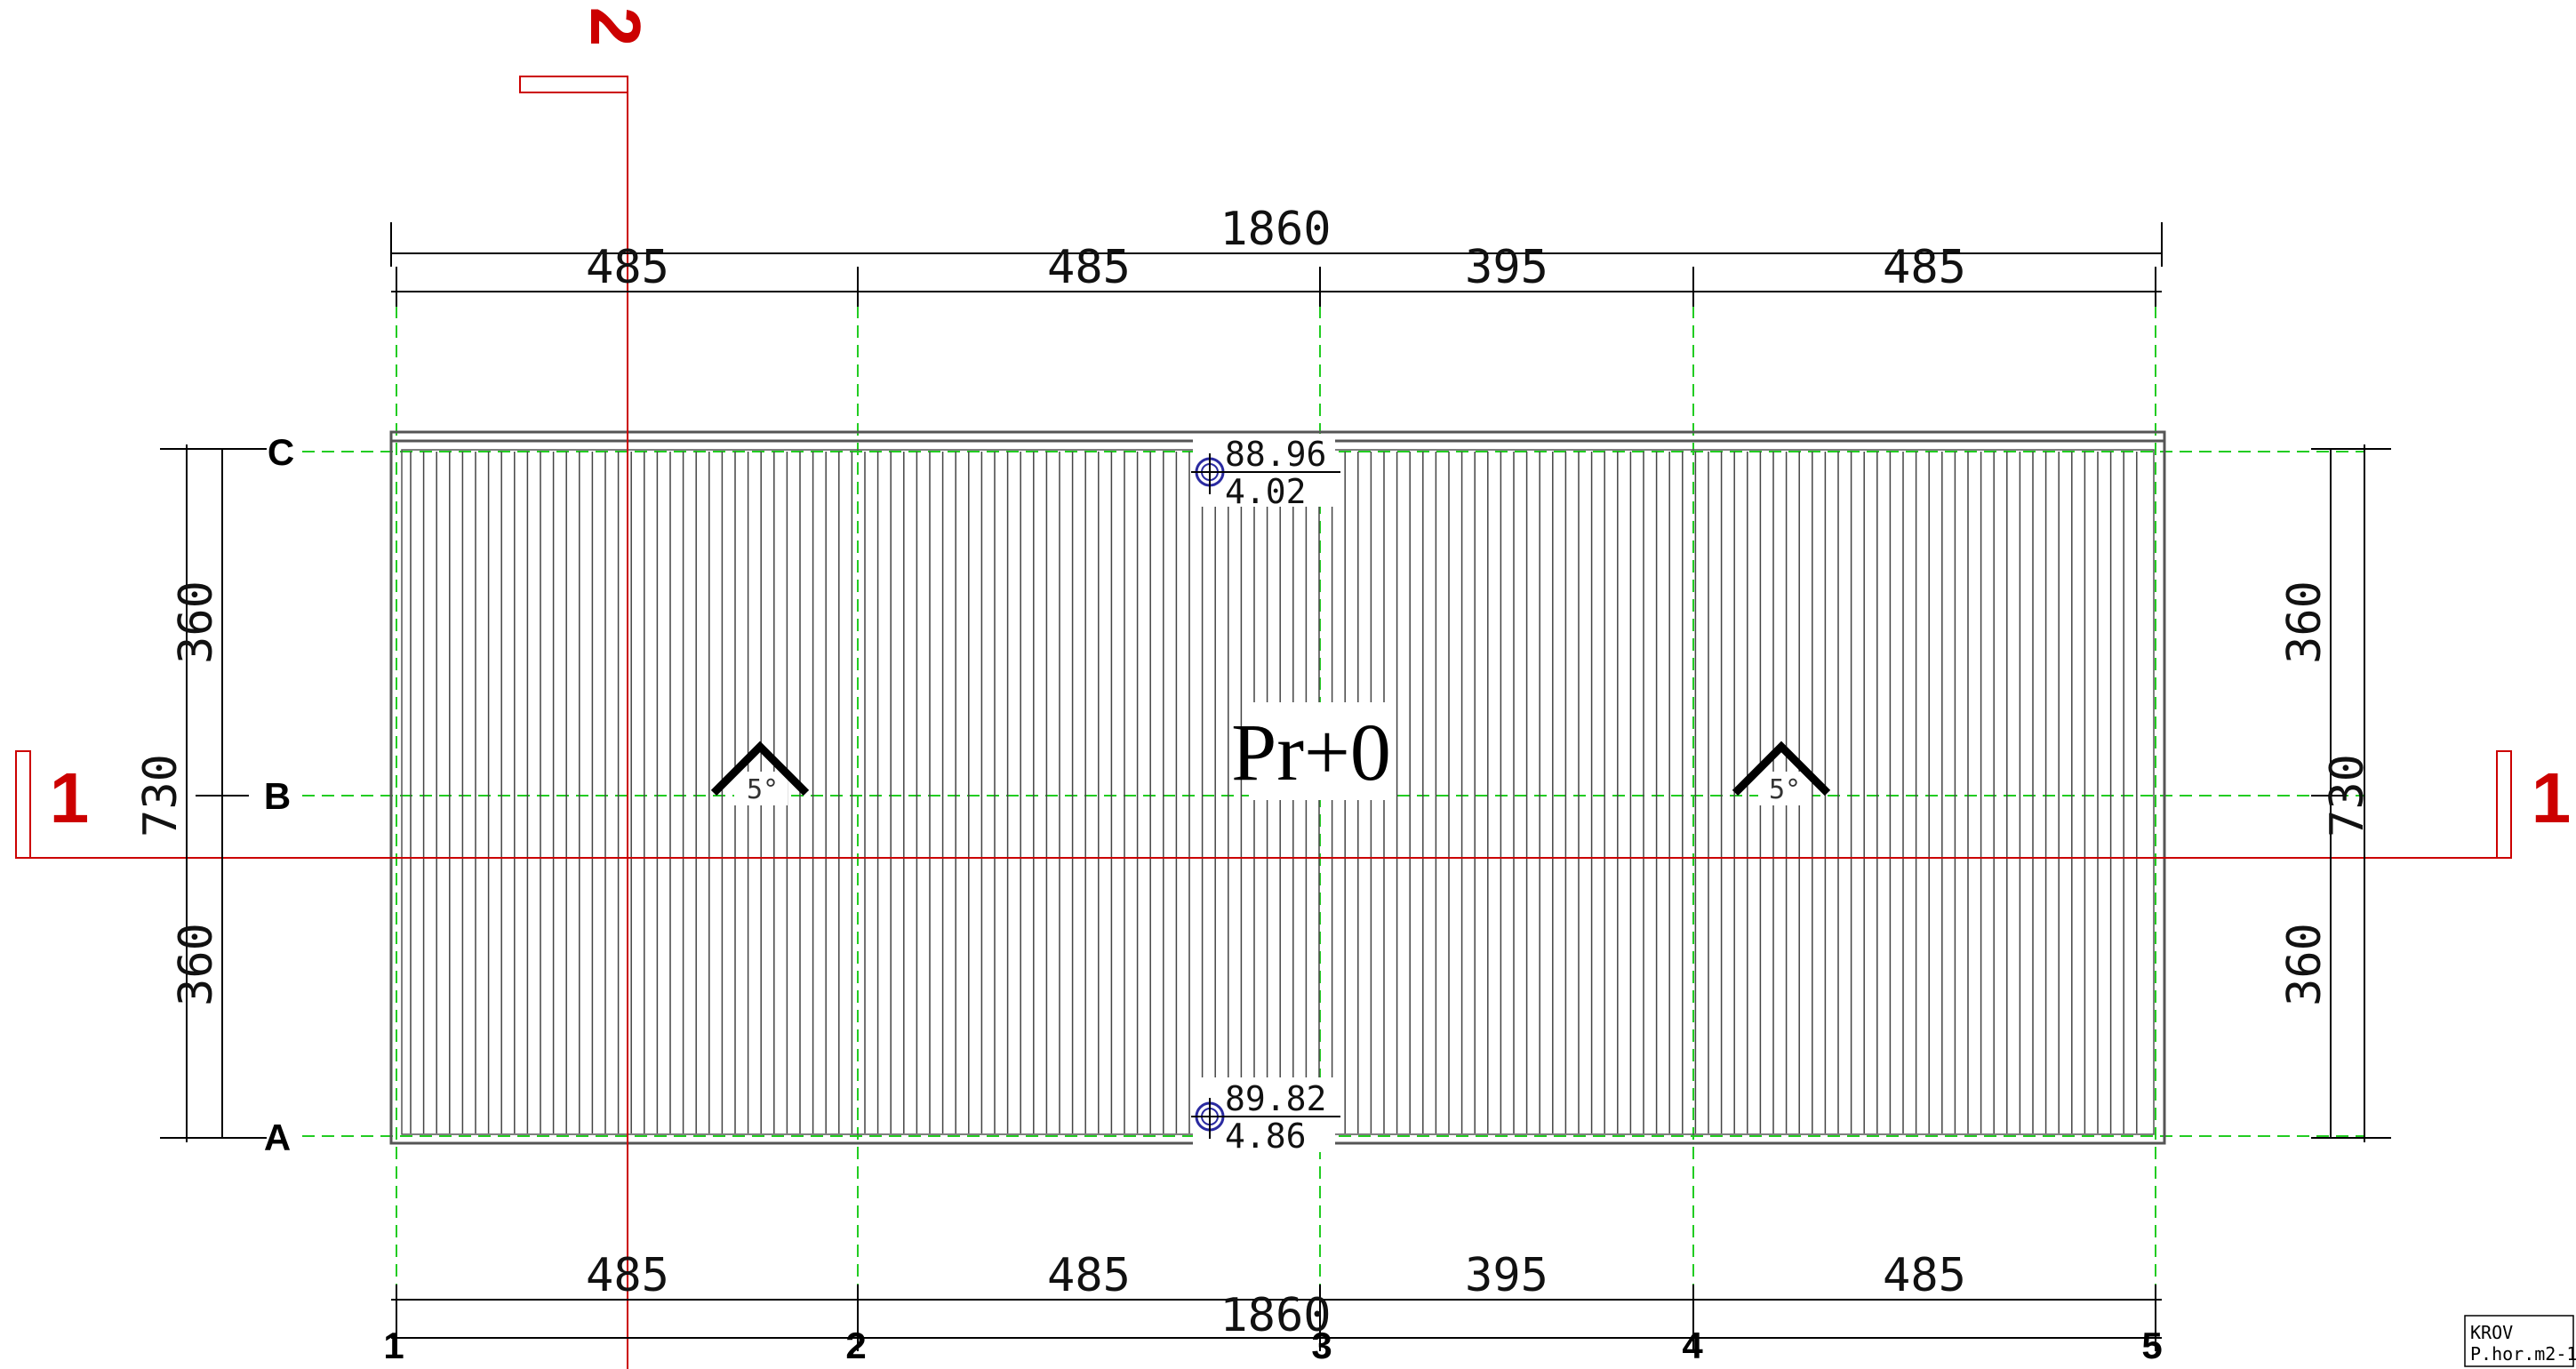  Describe the element at coordinates (1785, 789) in the screenshot. I see `slope-right-value: 5°` at that location.